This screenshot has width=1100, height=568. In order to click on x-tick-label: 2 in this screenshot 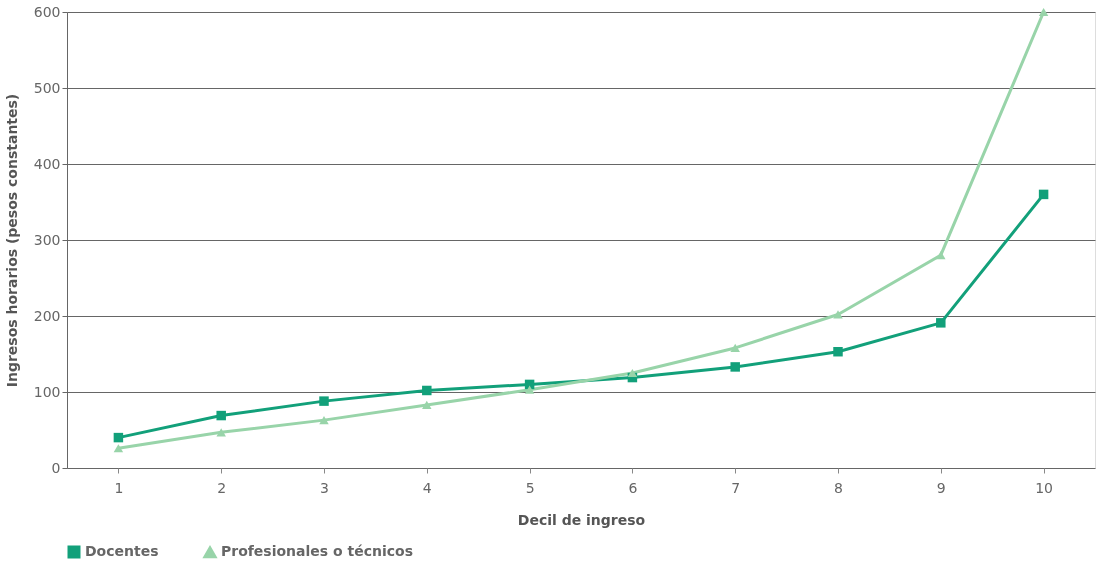, I will do `click(222, 487)`.